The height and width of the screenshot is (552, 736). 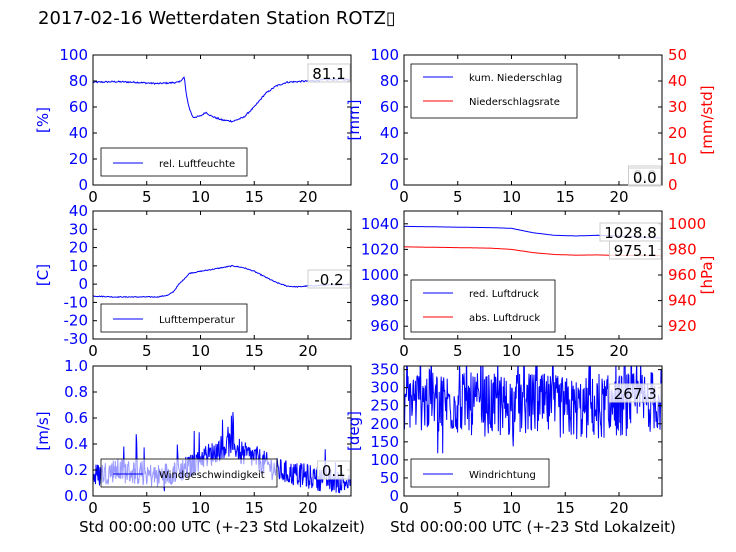 What do you see at coordinates (384, 406) in the screenshot?
I see `y-tick-label: 250` at bounding box center [384, 406].